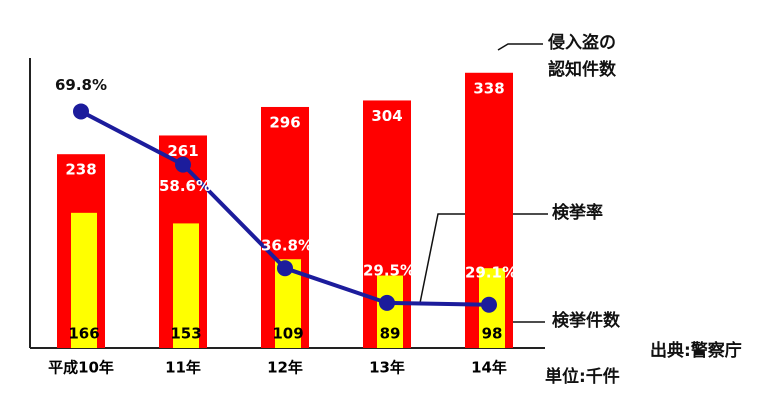 The width and height of the screenshot is (780, 403). What do you see at coordinates (582, 56) in the screenshot?
I see `legend-label: 侵入盗の 認知件数` at bounding box center [582, 56].